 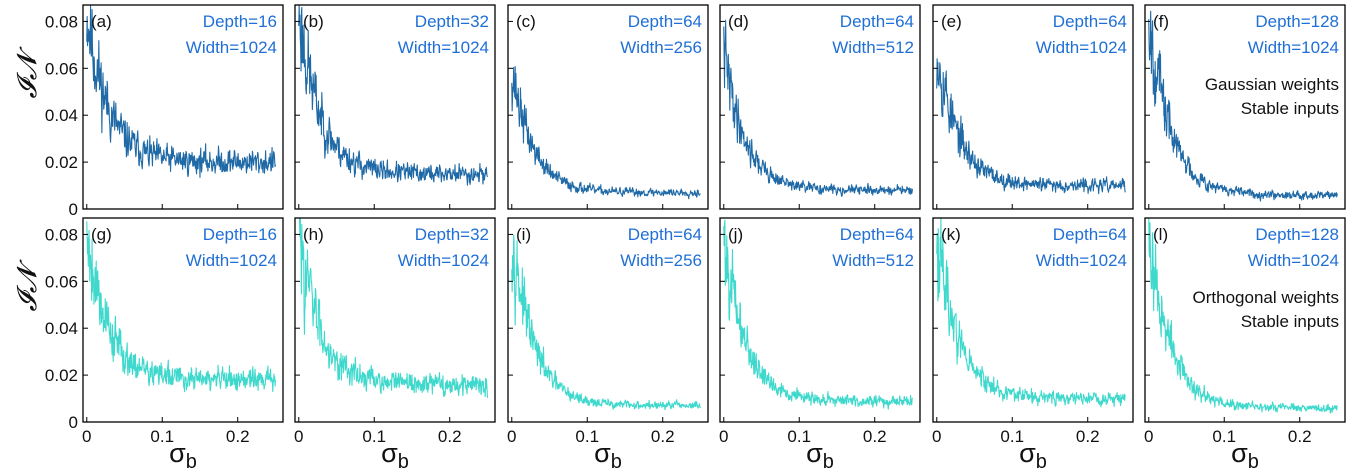 What do you see at coordinates (313, 21) in the screenshot?
I see `panel-label: (b)` at bounding box center [313, 21].